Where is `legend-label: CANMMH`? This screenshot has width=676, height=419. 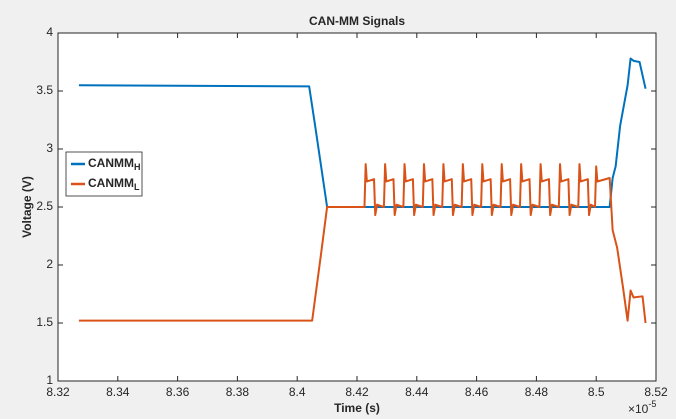
legend-label: CANMMH is located at coordinates (114, 164).